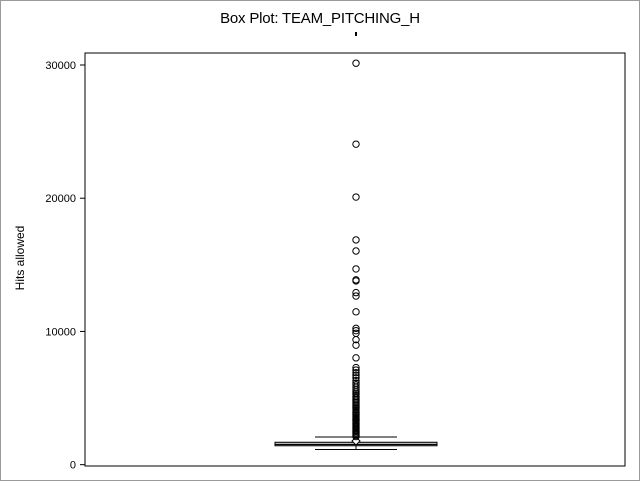 This screenshot has height=481, width=640. I want to click on outlier-group, so click(356, 250).